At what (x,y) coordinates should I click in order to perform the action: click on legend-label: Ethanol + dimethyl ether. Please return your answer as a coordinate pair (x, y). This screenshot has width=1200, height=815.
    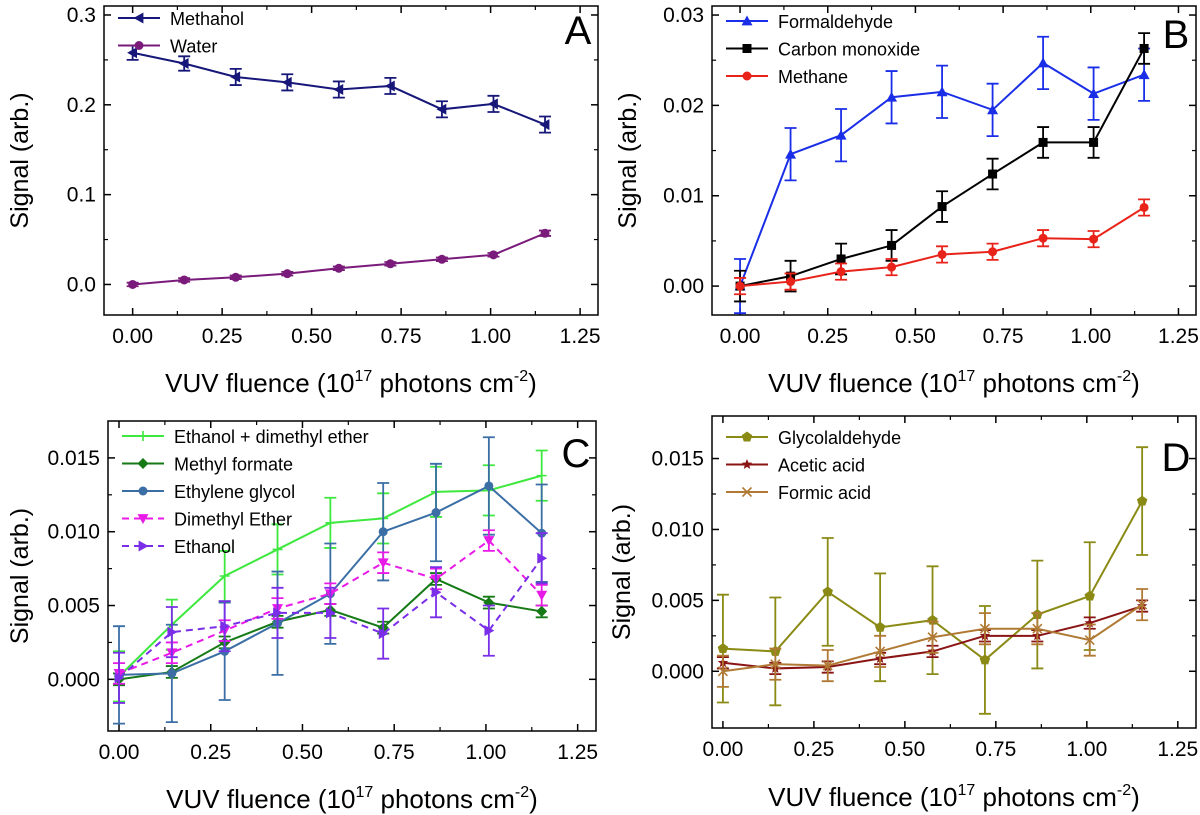
    Looking at the image, I should click on (271, 437).